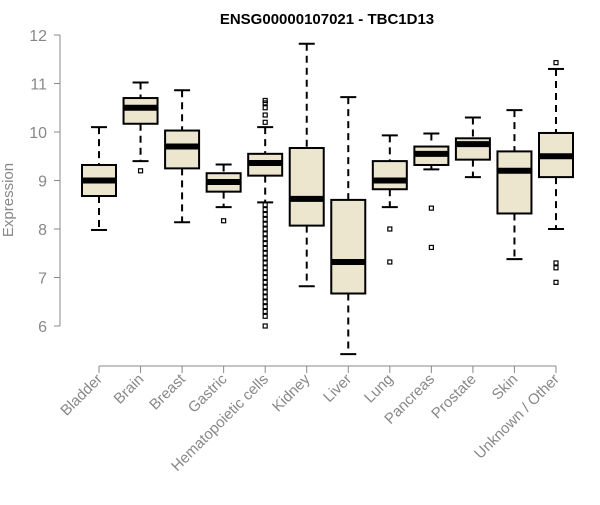 Image resolution: width=600 pixels, height=505 pixels. I want to click on y-tick-label: 7, so click(42, 279).